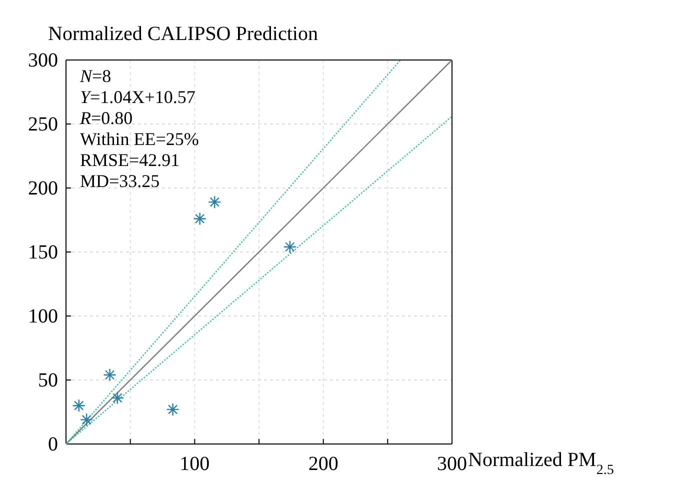 This screenshot has height=478, width=677. I want to click on y-axis-title: Normalized CALIPSO Prediction, so click(183, 34).